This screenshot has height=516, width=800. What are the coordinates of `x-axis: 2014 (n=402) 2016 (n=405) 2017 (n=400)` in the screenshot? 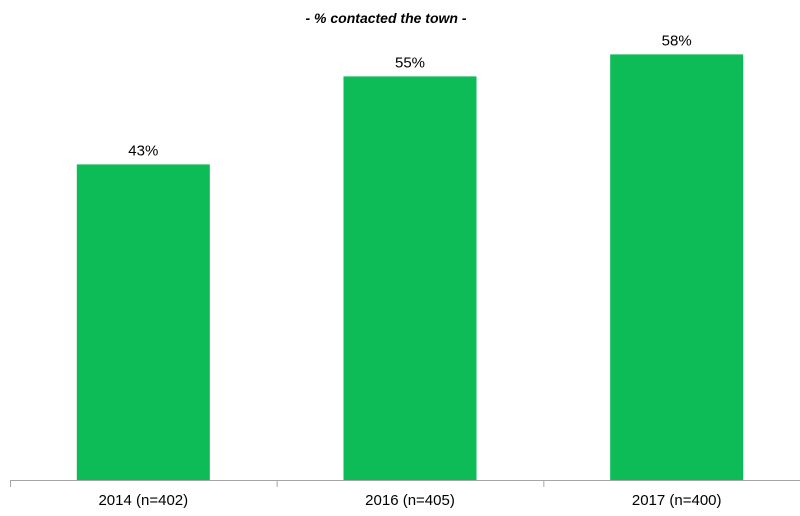 It's located at (405, 494).